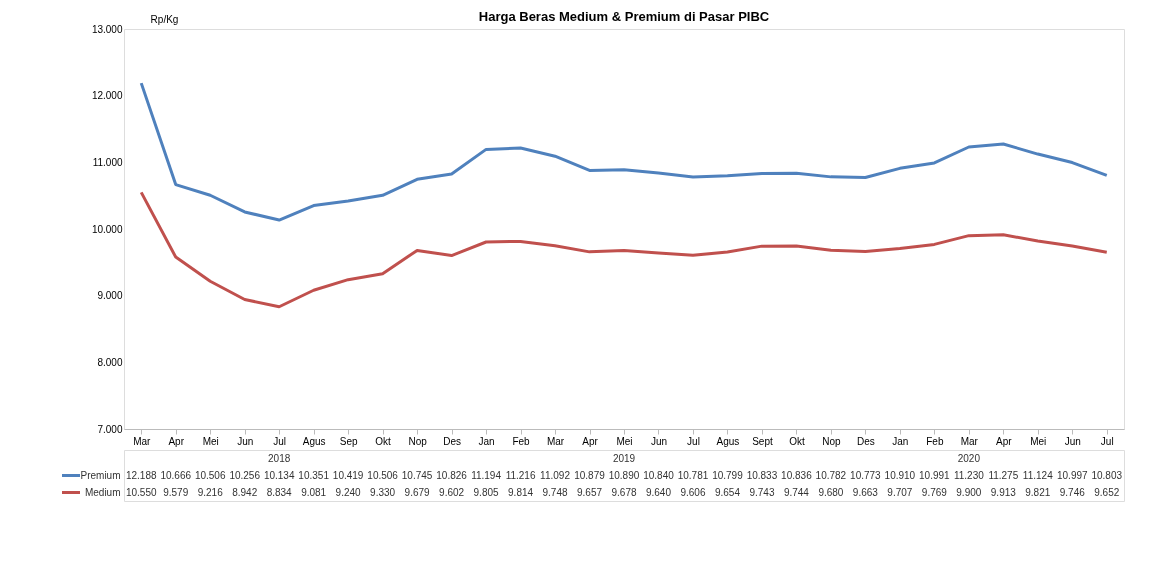 The width and height of the screenshot is (1162, 561). What do you see at coordinates (624, 492) in the screenshot?
I see `data-label: 9.678` at bounding box center [624, 492].